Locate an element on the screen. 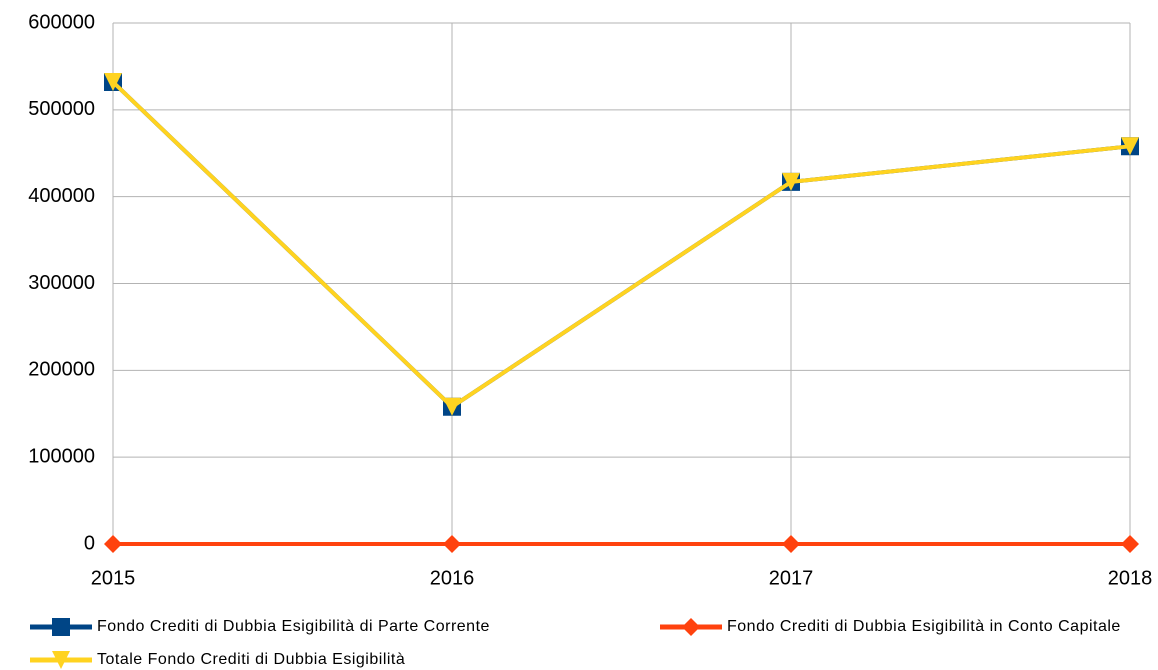 This screenshot has width=1158, height=670. y-tick-label: 600000 is located at coordinates (61, 22).